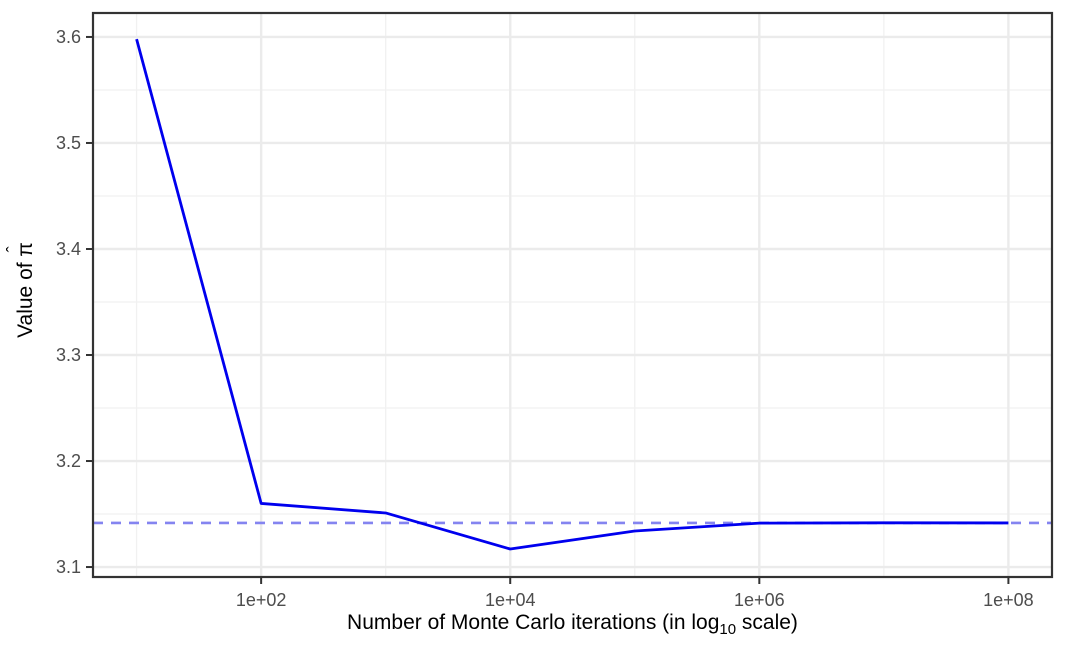 The height and width of the screenshot is (660, 1068). I want to click on x-axis-tick-label: 1e+08, so click(1008, 600).